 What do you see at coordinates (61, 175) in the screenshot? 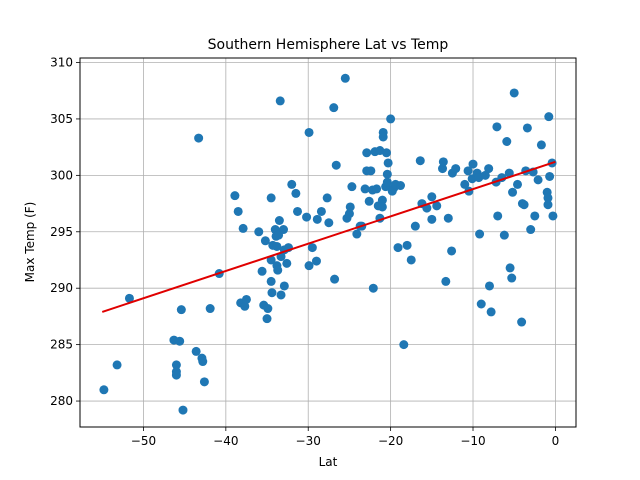
I see `y-tick-label: 300` at bounding box center [61, 175].